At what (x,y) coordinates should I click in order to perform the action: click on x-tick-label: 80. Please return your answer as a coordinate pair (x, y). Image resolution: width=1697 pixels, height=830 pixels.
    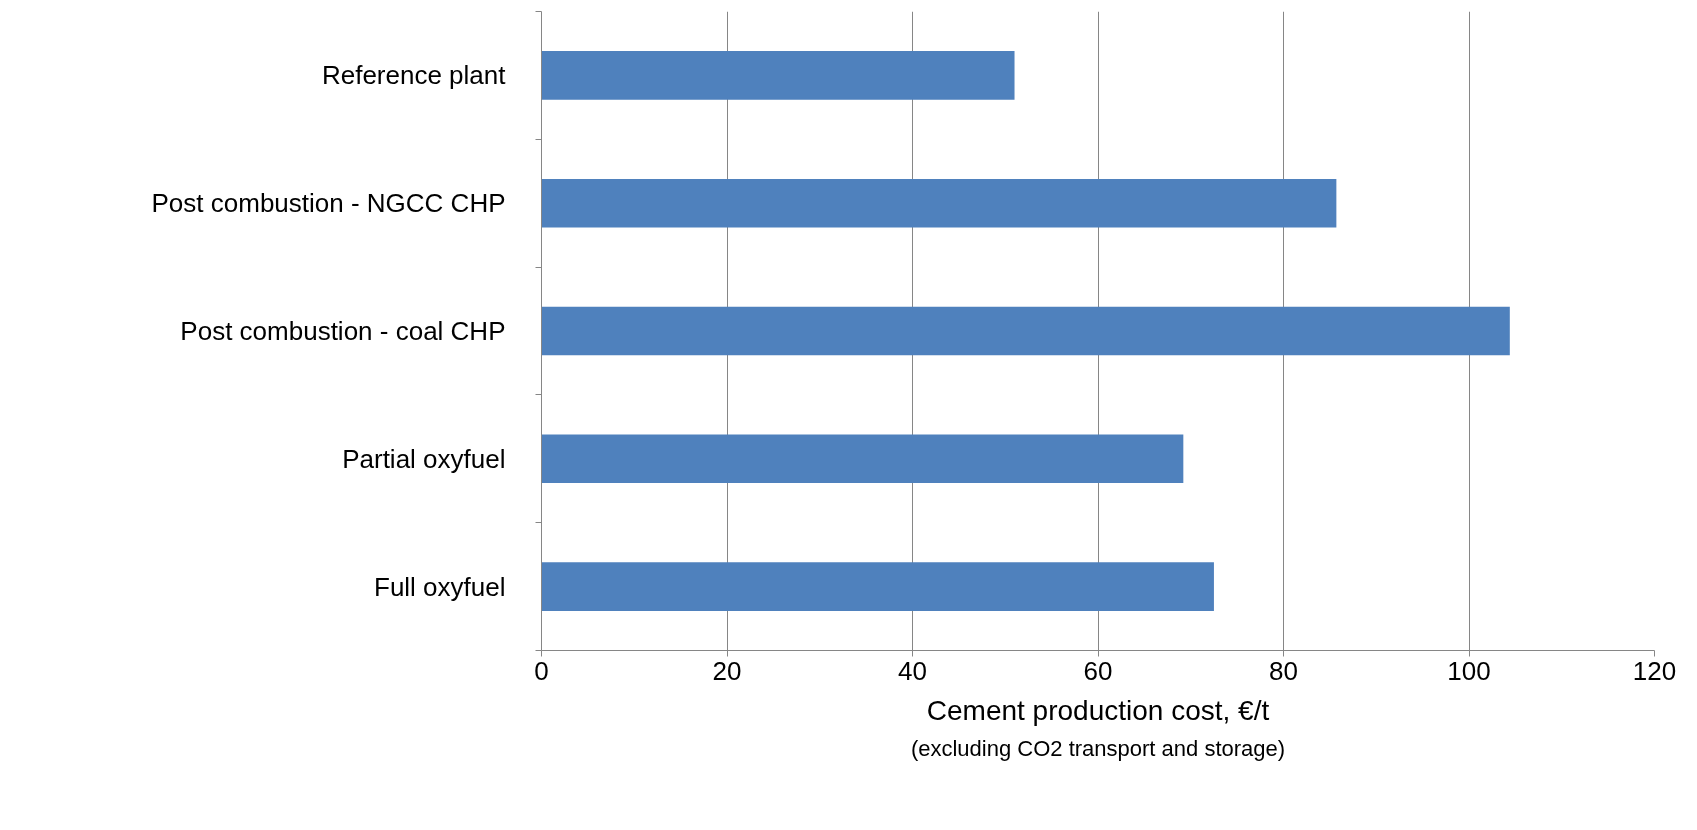
    Looking at the image, I should click on (1283, 670).